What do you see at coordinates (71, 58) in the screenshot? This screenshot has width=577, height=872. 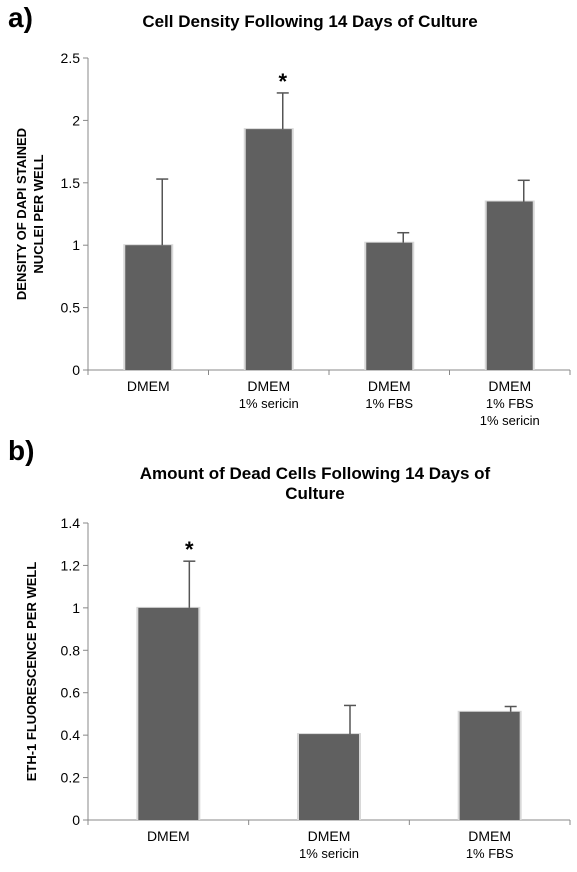 I see `y-tick-label: 2.5` at bounding box center [71, 58].